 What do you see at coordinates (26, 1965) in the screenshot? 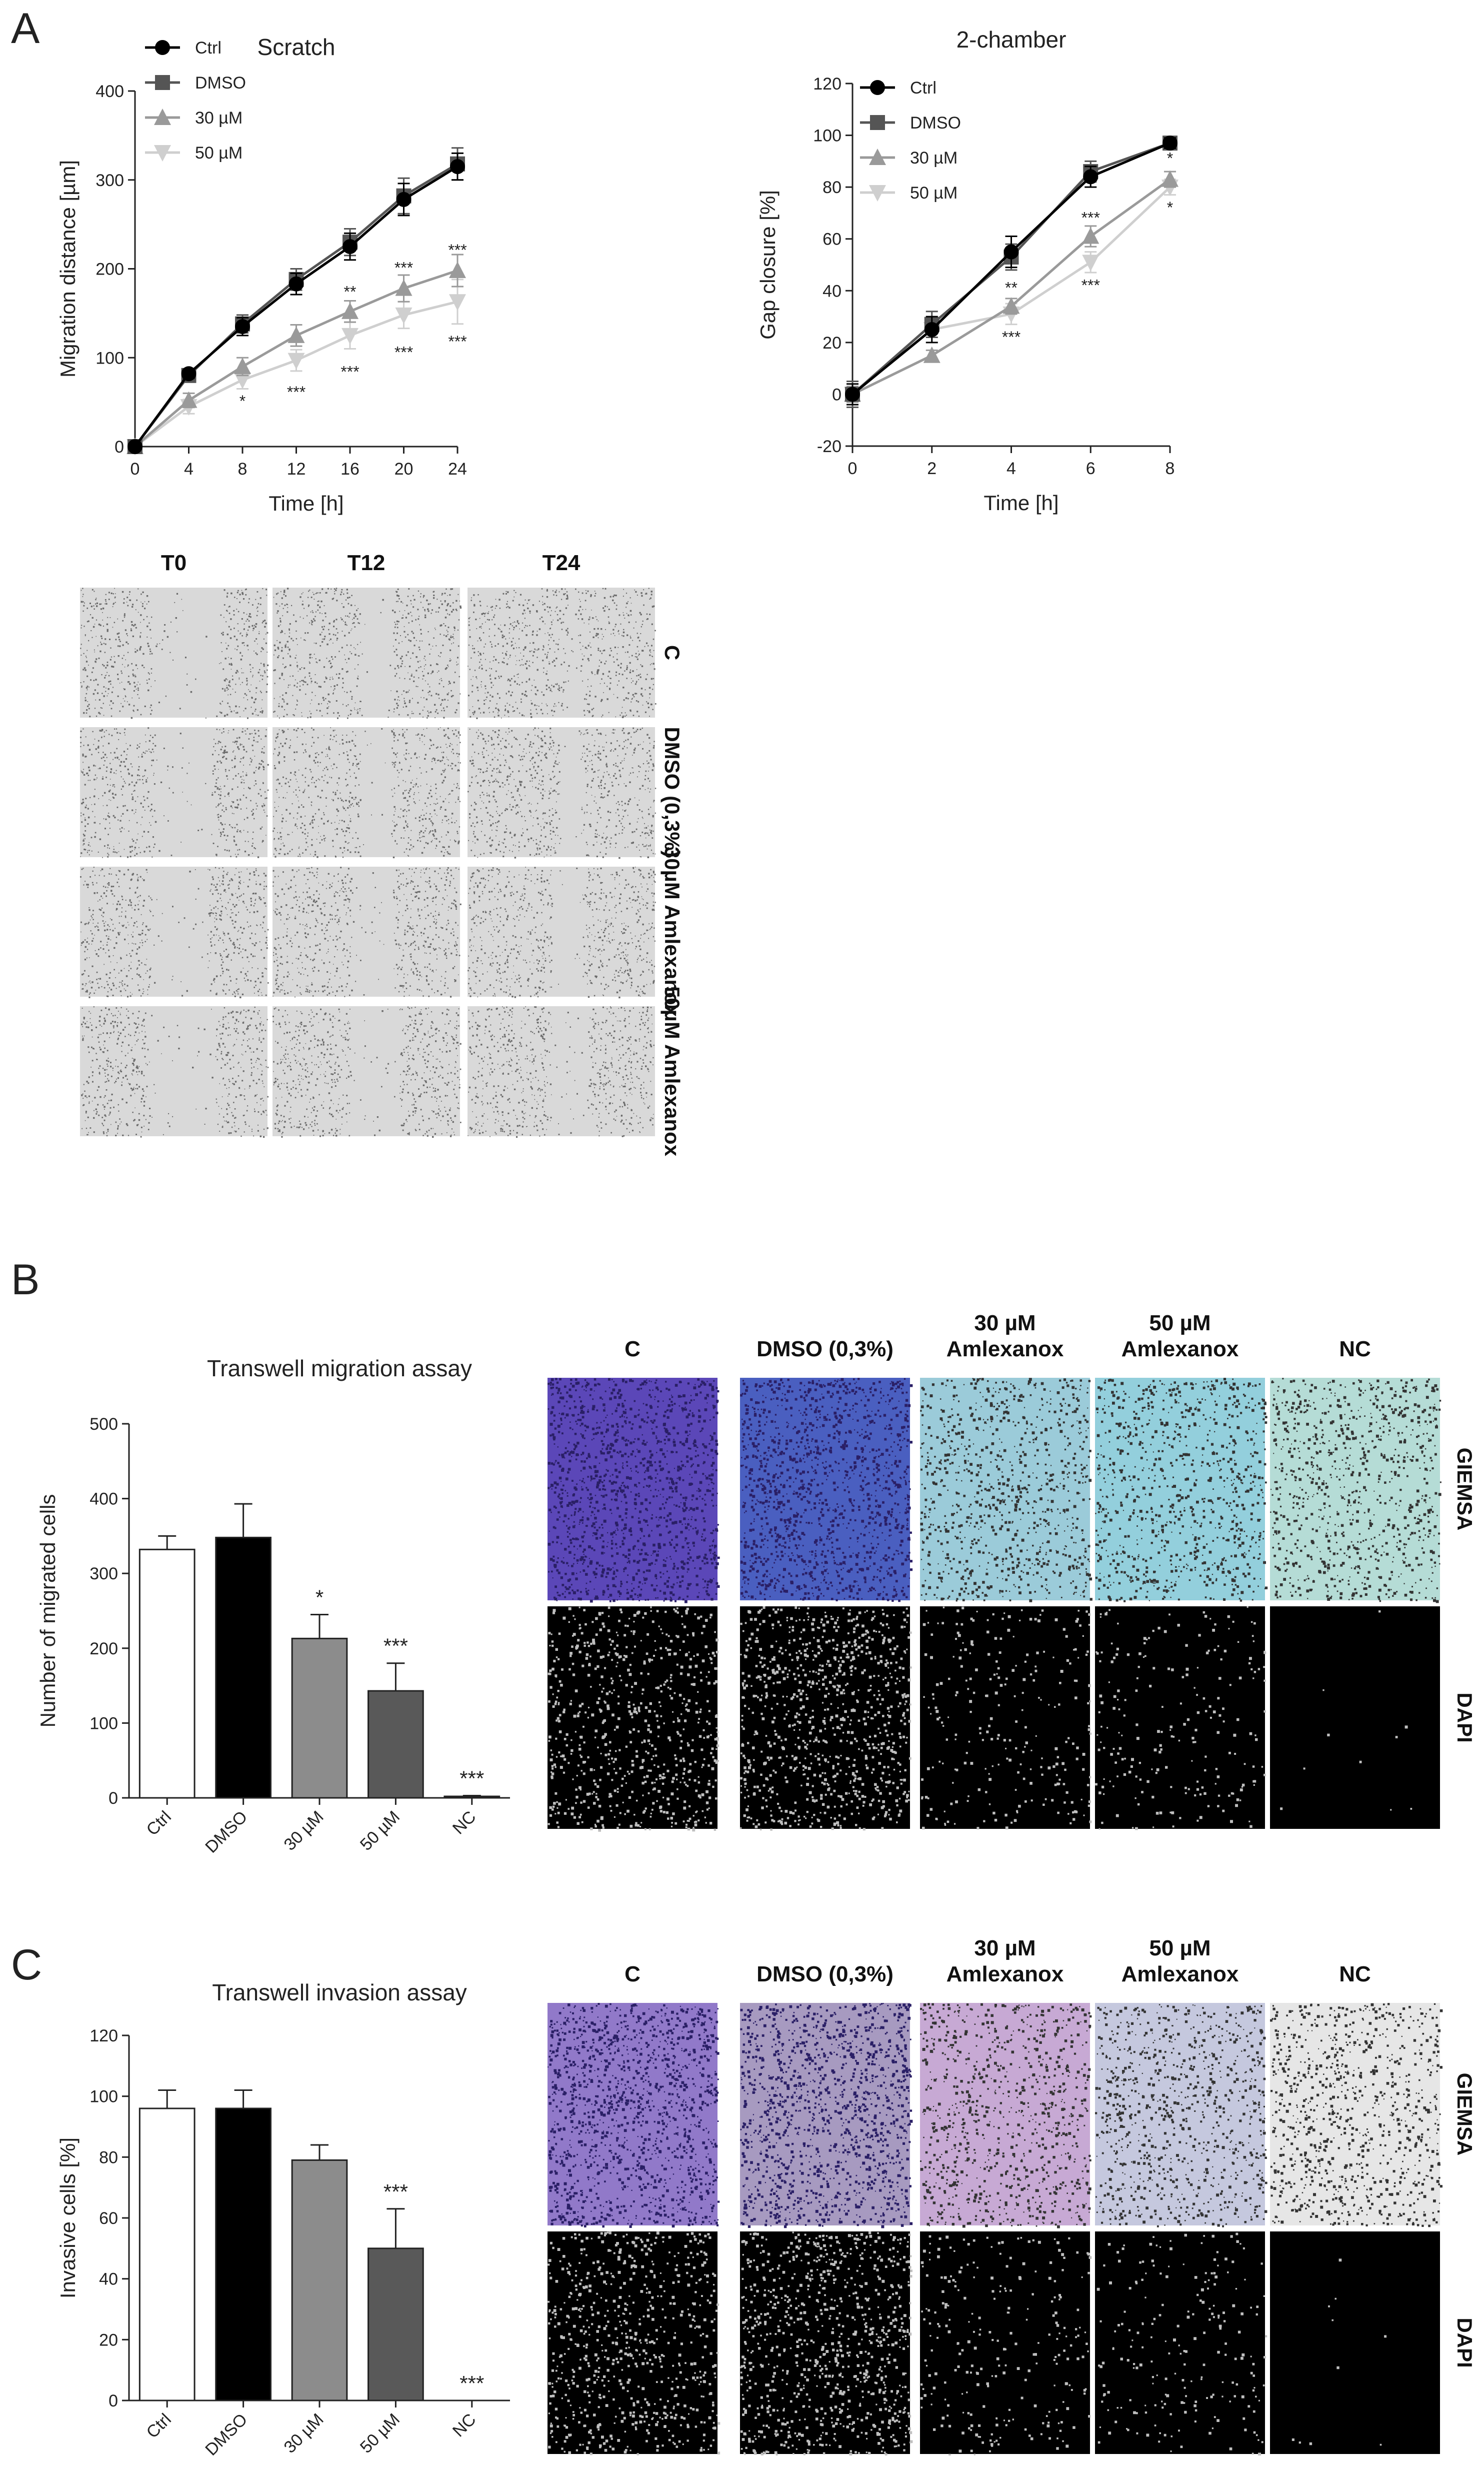
I see `panel-label-c: C` at bounding box center [26, 1965].